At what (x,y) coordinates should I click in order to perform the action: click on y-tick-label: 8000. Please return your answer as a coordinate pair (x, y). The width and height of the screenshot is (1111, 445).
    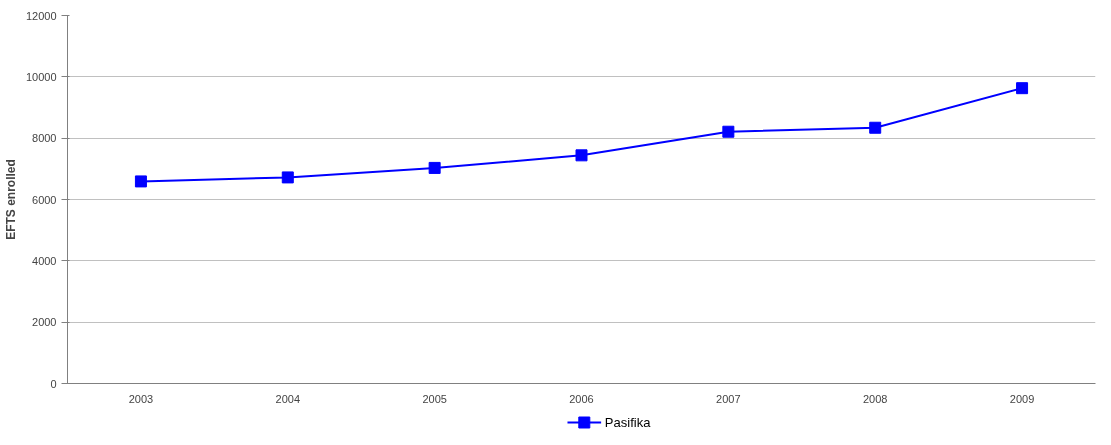
    Looking at the image, I should click on (44, 138).